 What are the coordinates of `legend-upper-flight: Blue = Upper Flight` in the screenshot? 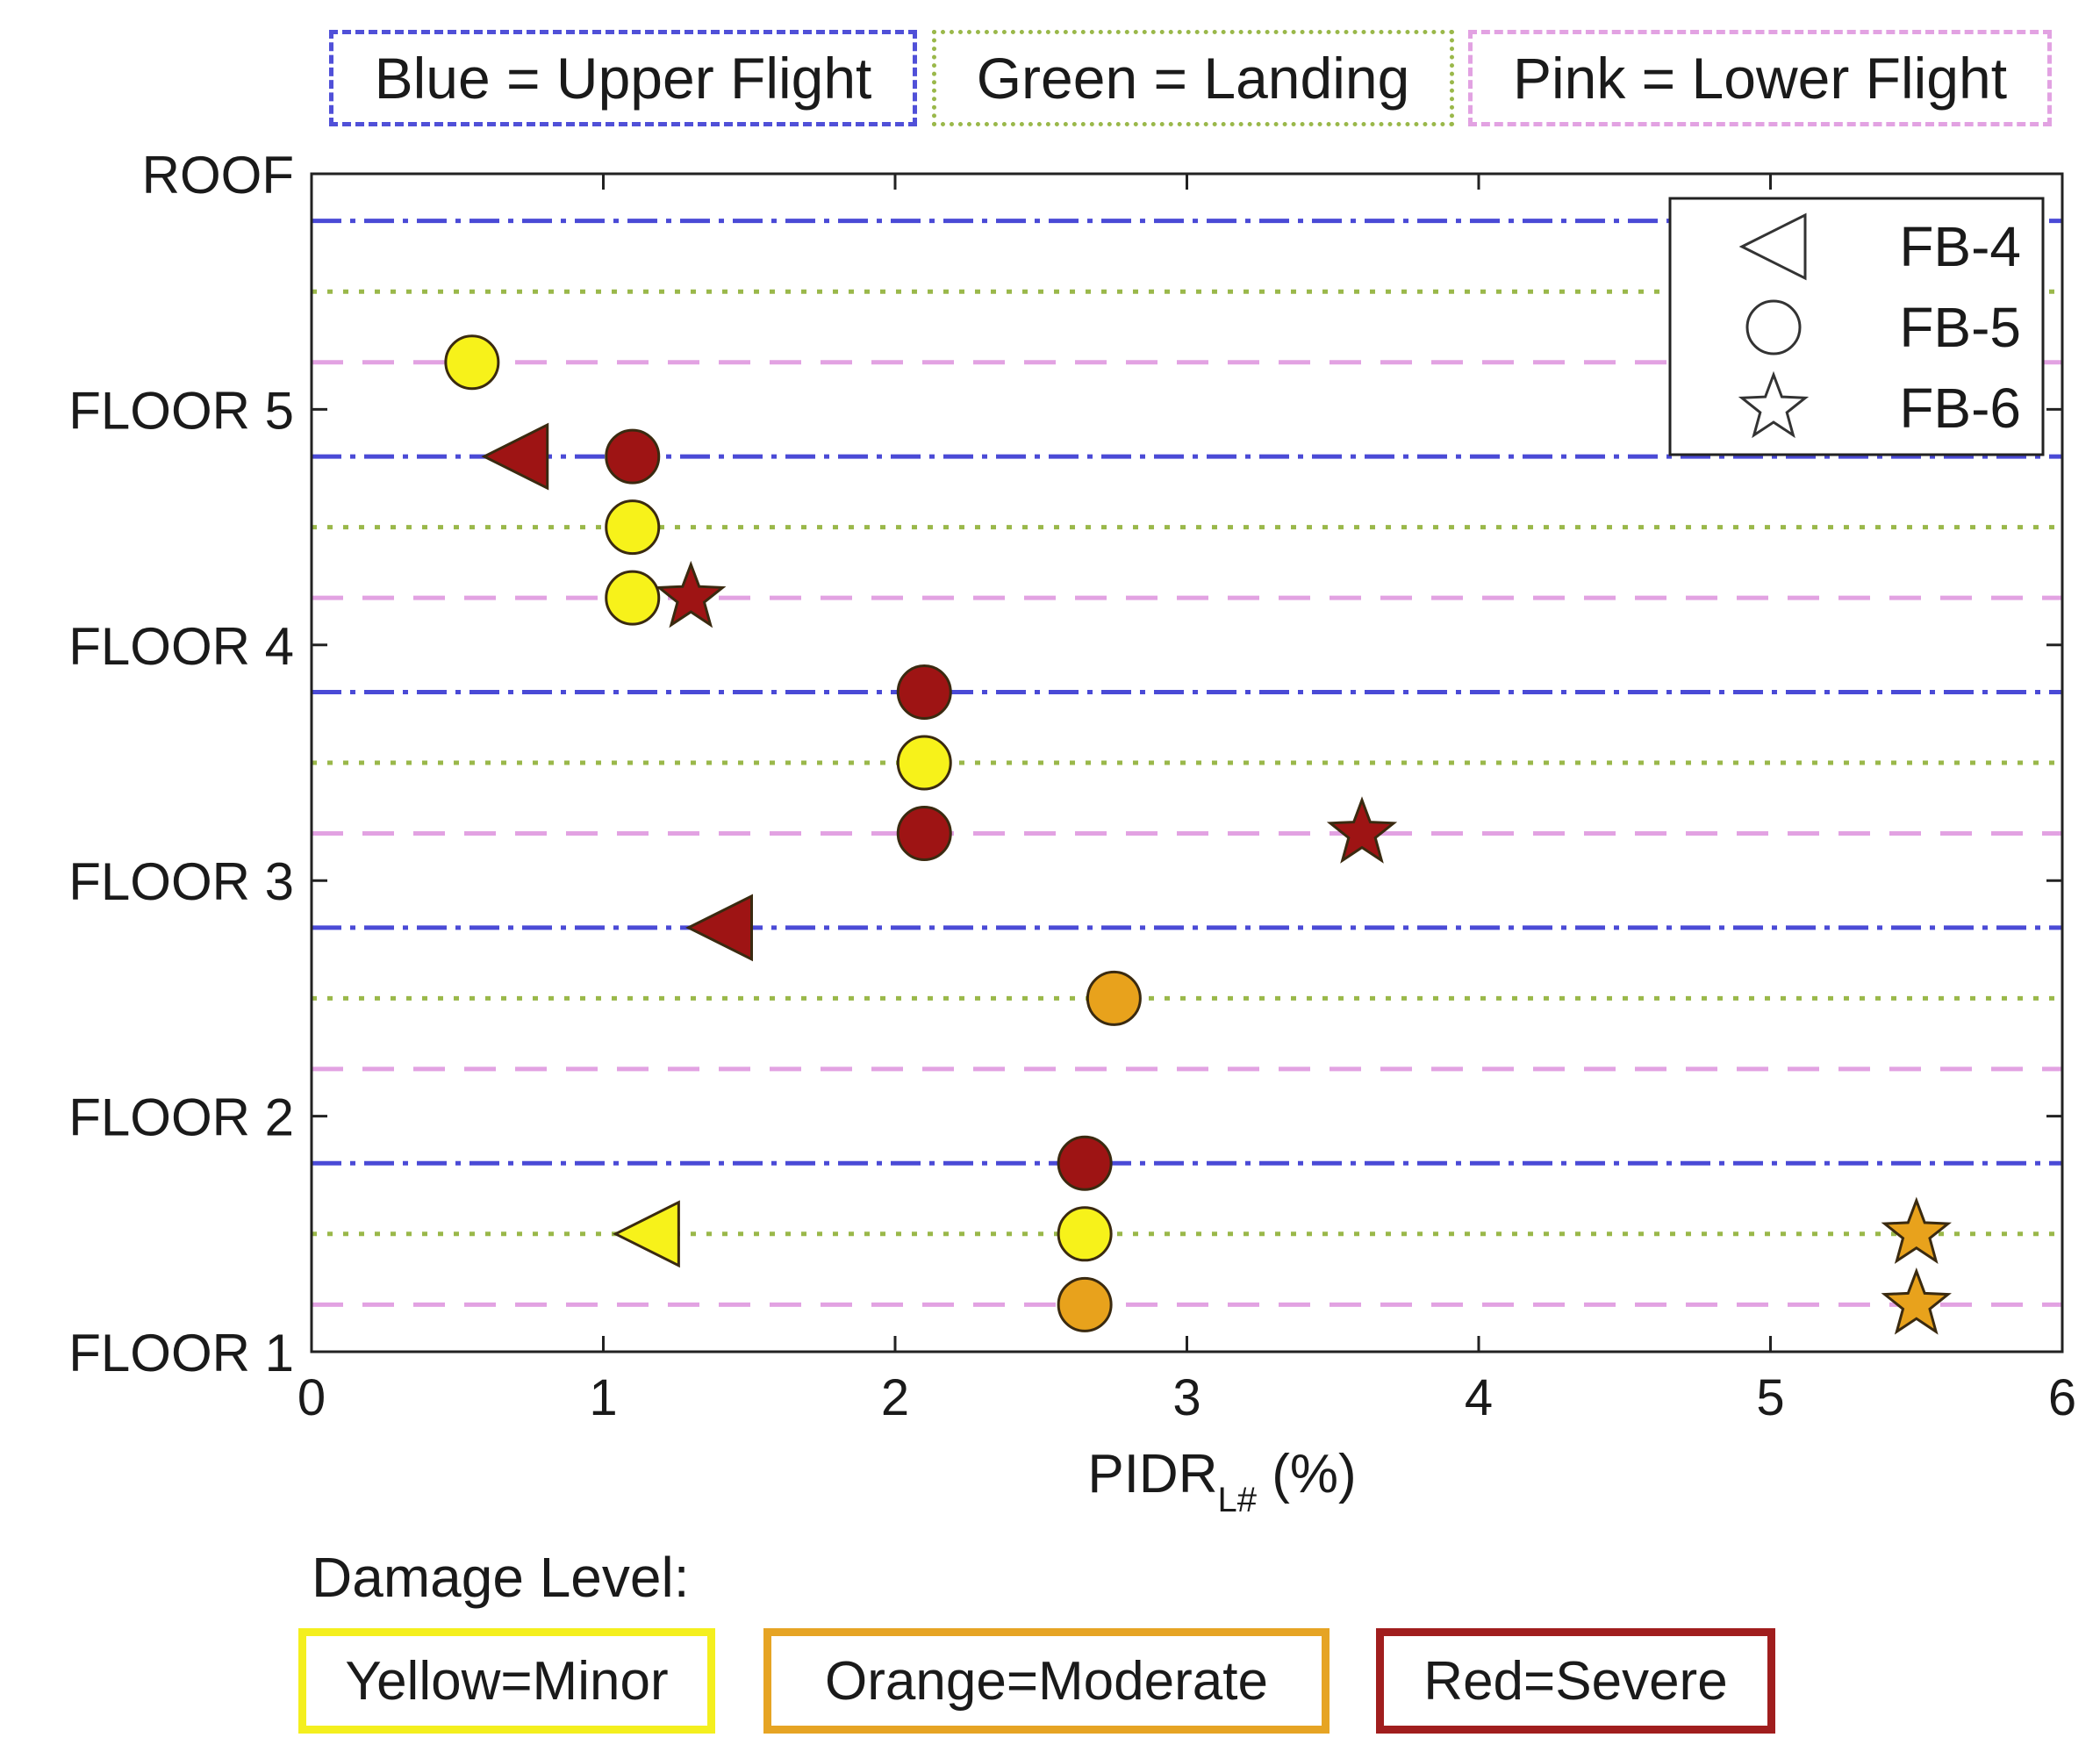 It's located at (623, 78).